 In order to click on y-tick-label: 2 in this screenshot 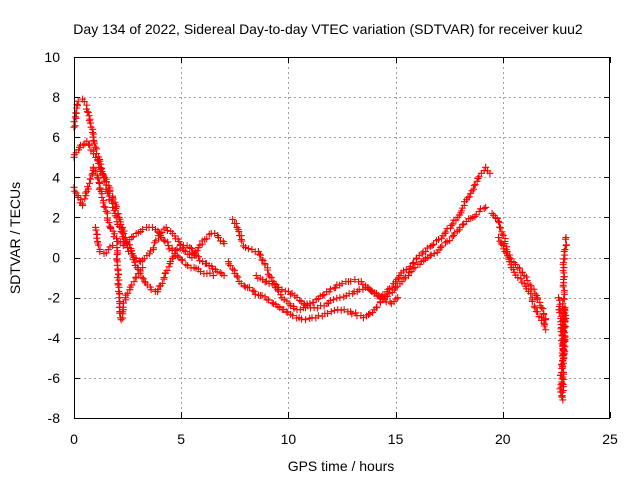, I will do `click(56, 217)`.